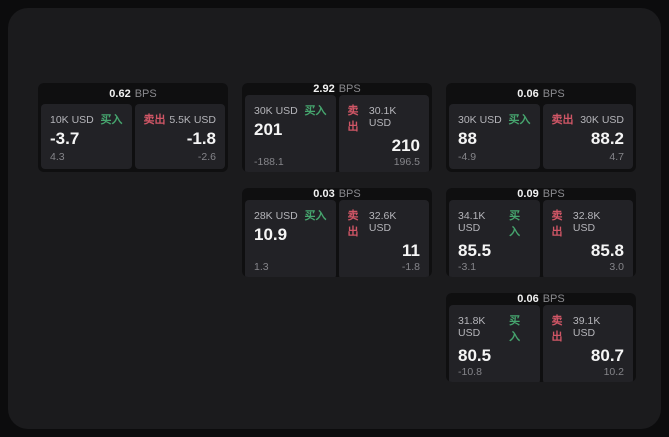  What do you see at coordinates (541, 194) in the screenshot?
I see `card-header: 0.09 BPS` at bounding box center [541, 194].